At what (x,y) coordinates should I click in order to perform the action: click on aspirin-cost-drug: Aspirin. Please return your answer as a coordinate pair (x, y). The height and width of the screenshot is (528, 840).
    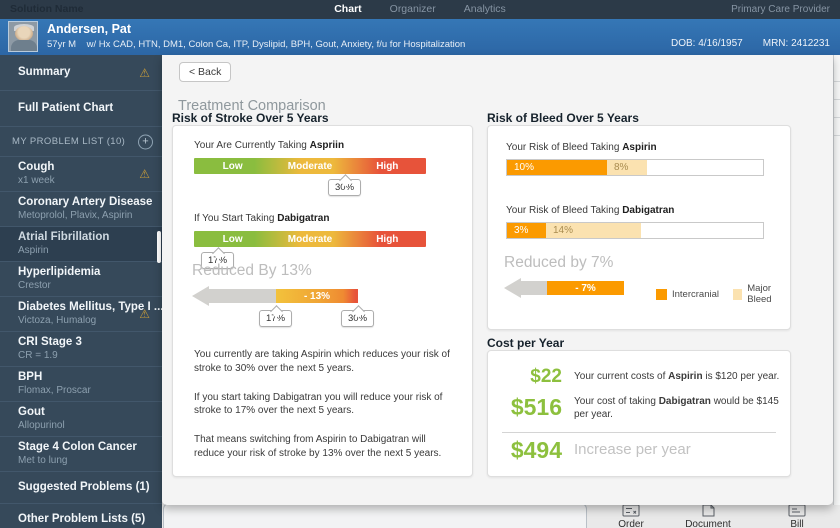
    Looking at the image, I should click on (685, 376).